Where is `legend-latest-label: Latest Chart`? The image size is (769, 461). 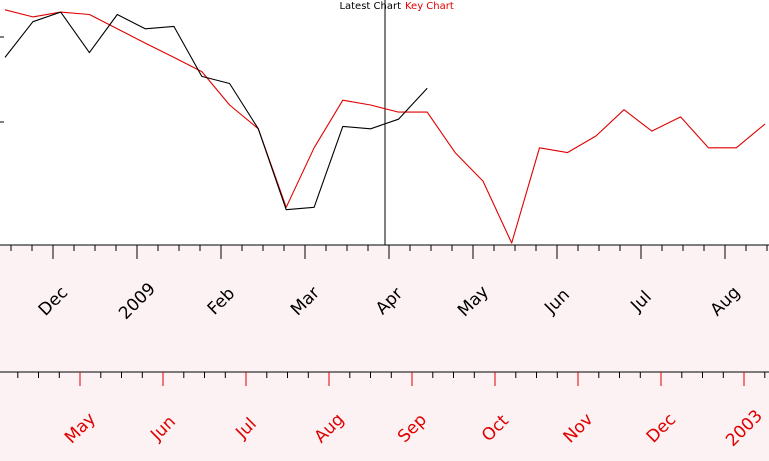 legend-latest-label: Latest Chart is located at coordinates (370, 6).